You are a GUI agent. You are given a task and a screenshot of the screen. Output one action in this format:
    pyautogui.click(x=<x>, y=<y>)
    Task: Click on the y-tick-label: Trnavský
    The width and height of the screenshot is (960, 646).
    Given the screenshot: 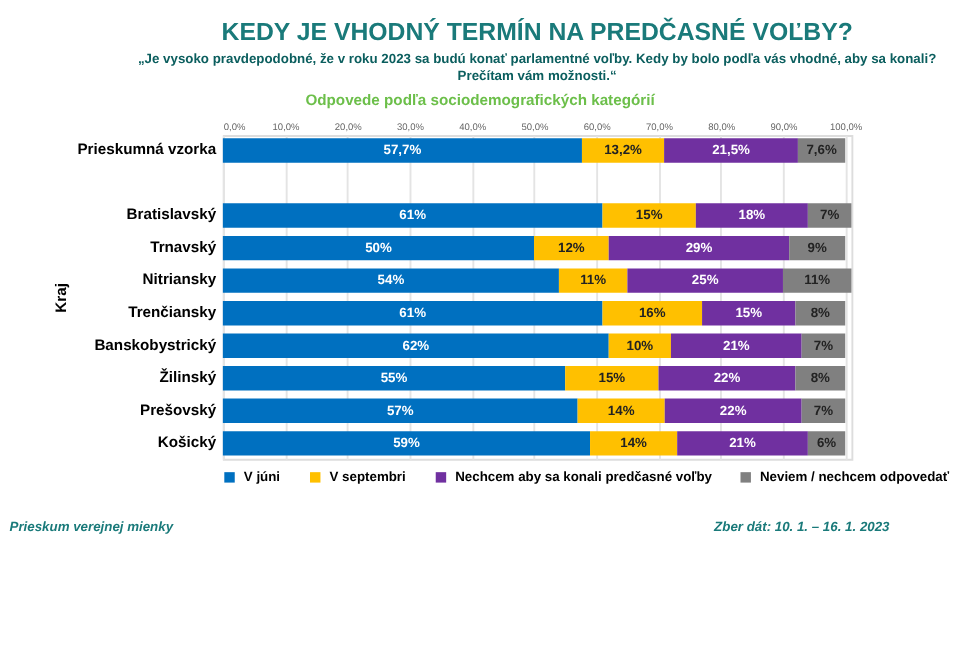 What is the action you would take?
    pyautogui.click(x=184, y=246)
    